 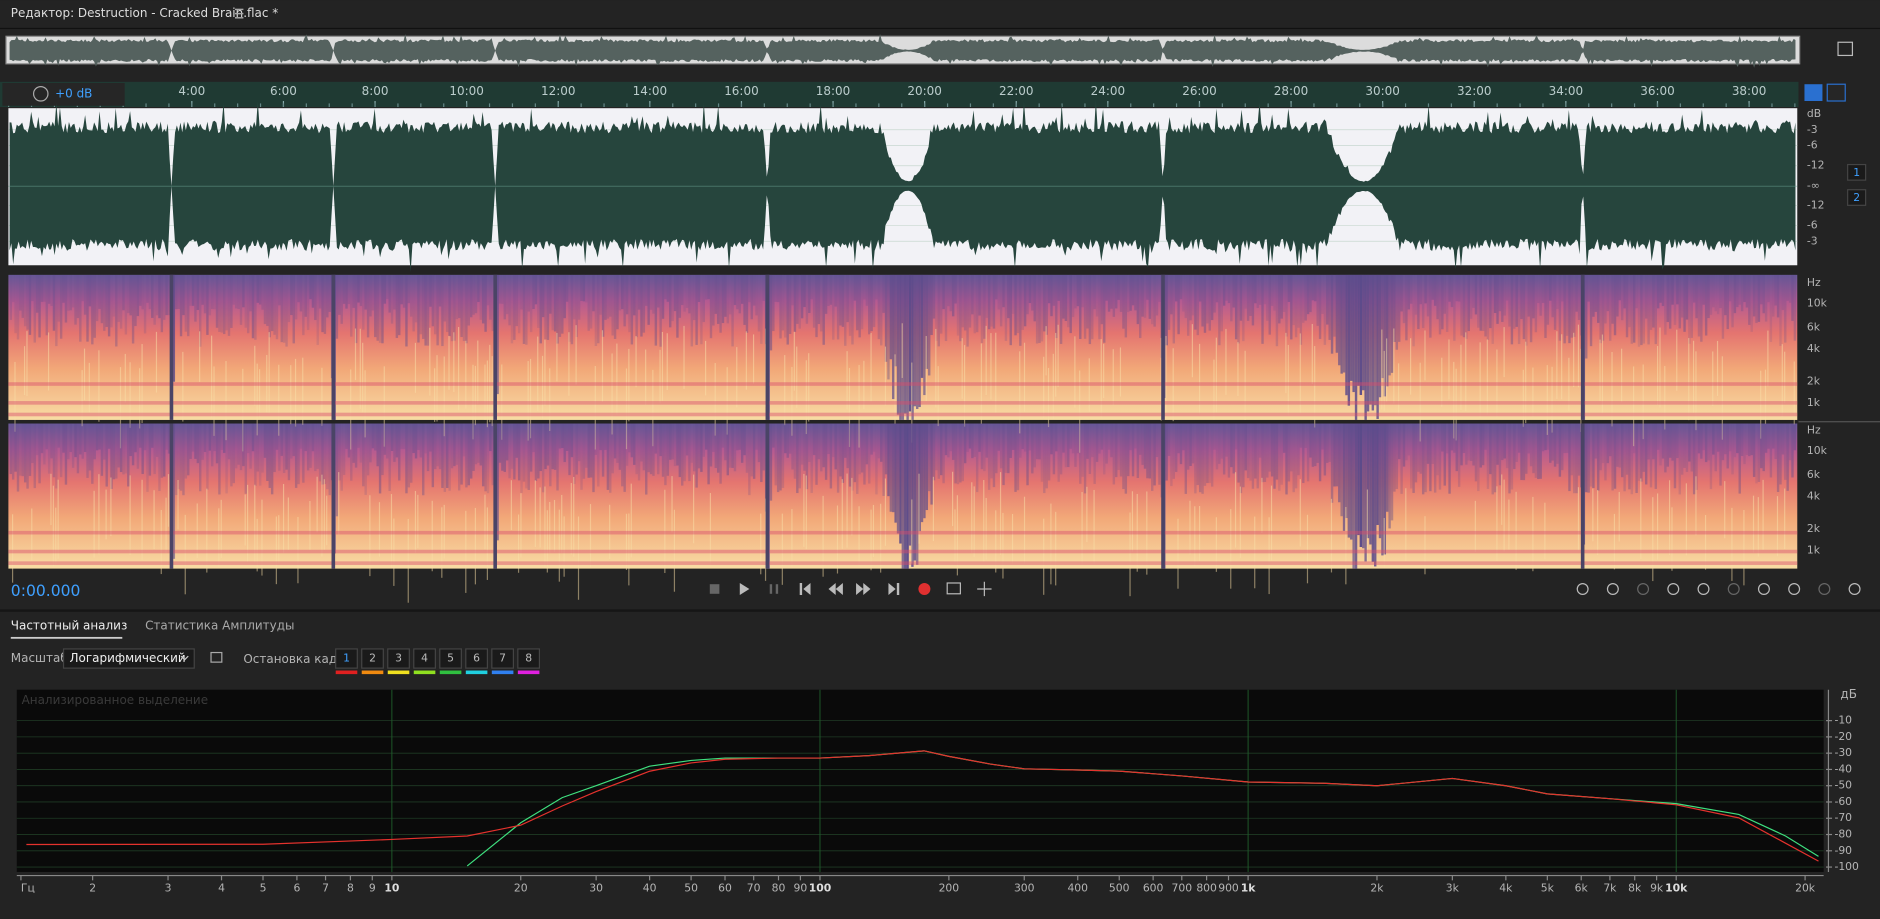 I want to click on gain-knob, so click(x=40, y=94).